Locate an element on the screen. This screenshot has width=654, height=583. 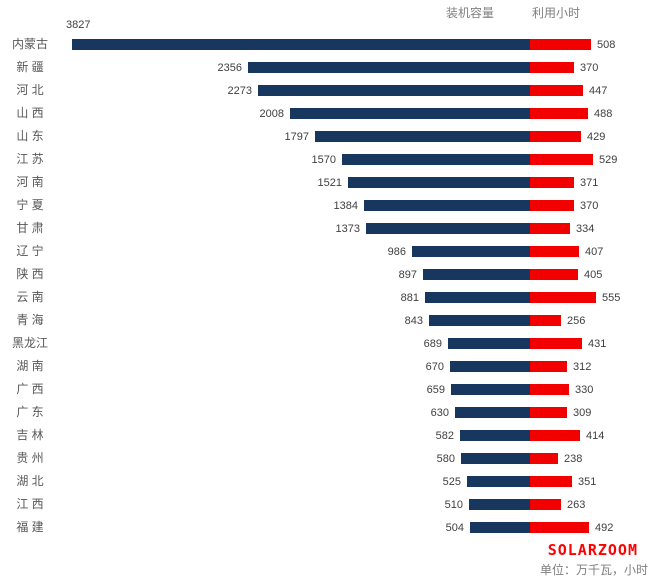
bar-row: 青 海 843 256 is located at coordinates (327, 320).